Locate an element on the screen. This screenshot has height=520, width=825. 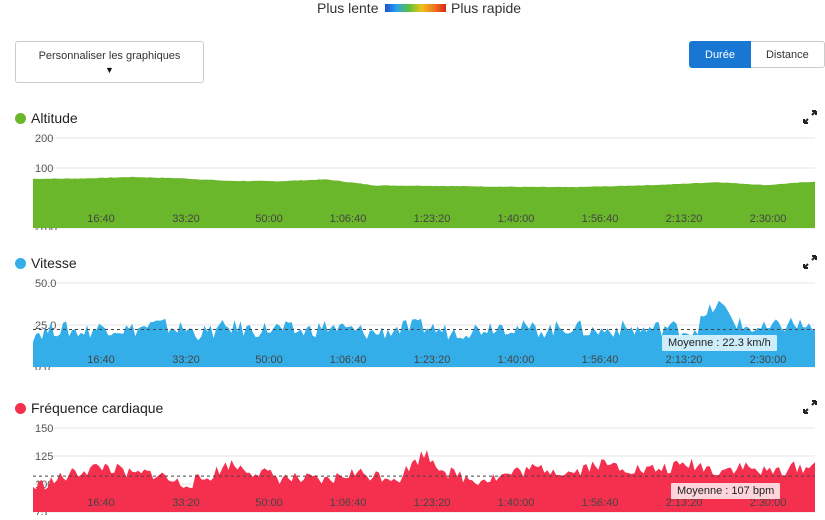
customize-charts-label: Personnaliser les graphiques is located at coordinates (109, 56).